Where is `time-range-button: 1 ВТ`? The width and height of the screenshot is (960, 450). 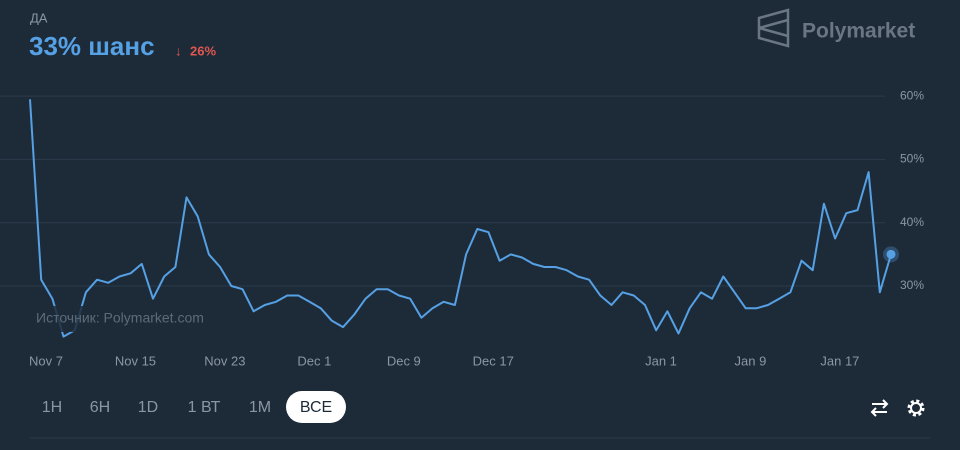 time-range-button: 1 ВТ is located at coordinates (204, 407).